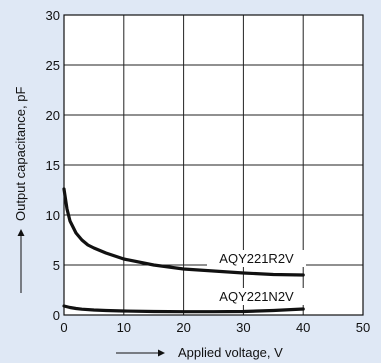 The width and height of the screenshot is (381, 363). I want to click on series-labels: AQY221R2V AQY221N2V, so click(256, 277).